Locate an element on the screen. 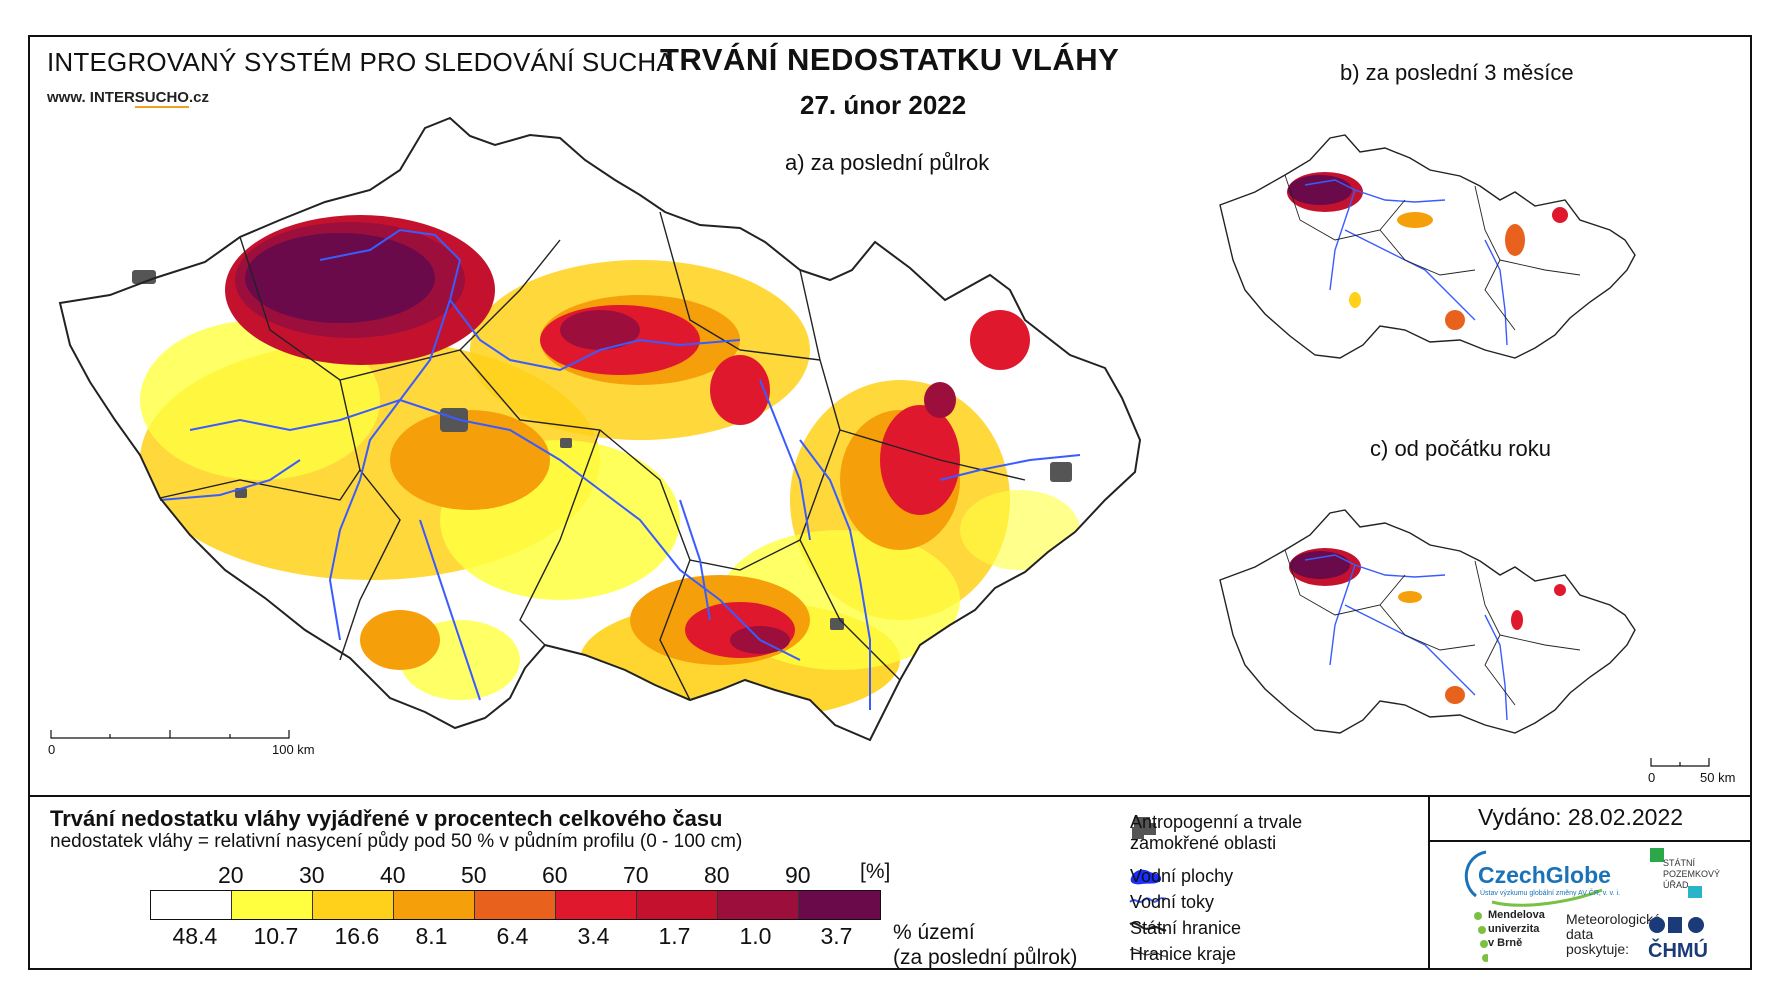 The width and height of the screenshot is (1772, 1003). scalebar-main-start: 0 is located at coordinates (52, 749).